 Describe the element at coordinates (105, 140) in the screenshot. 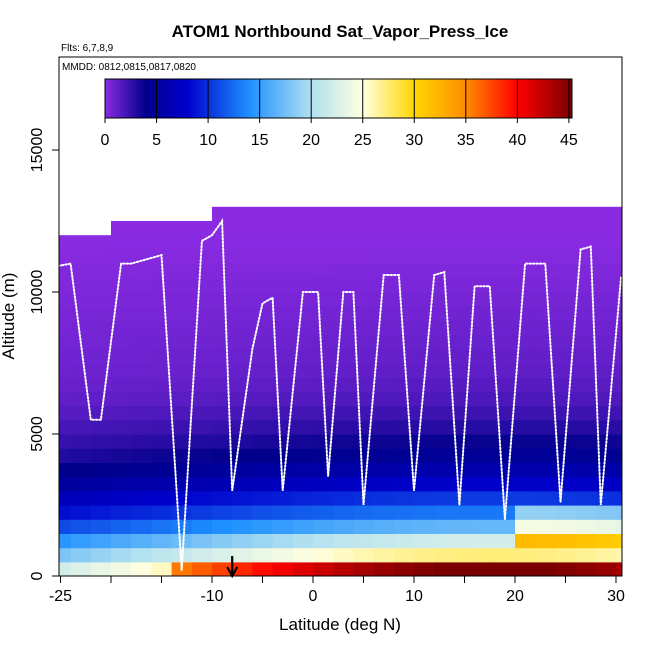

I see `colorbar-tick-label: 0` at that location.